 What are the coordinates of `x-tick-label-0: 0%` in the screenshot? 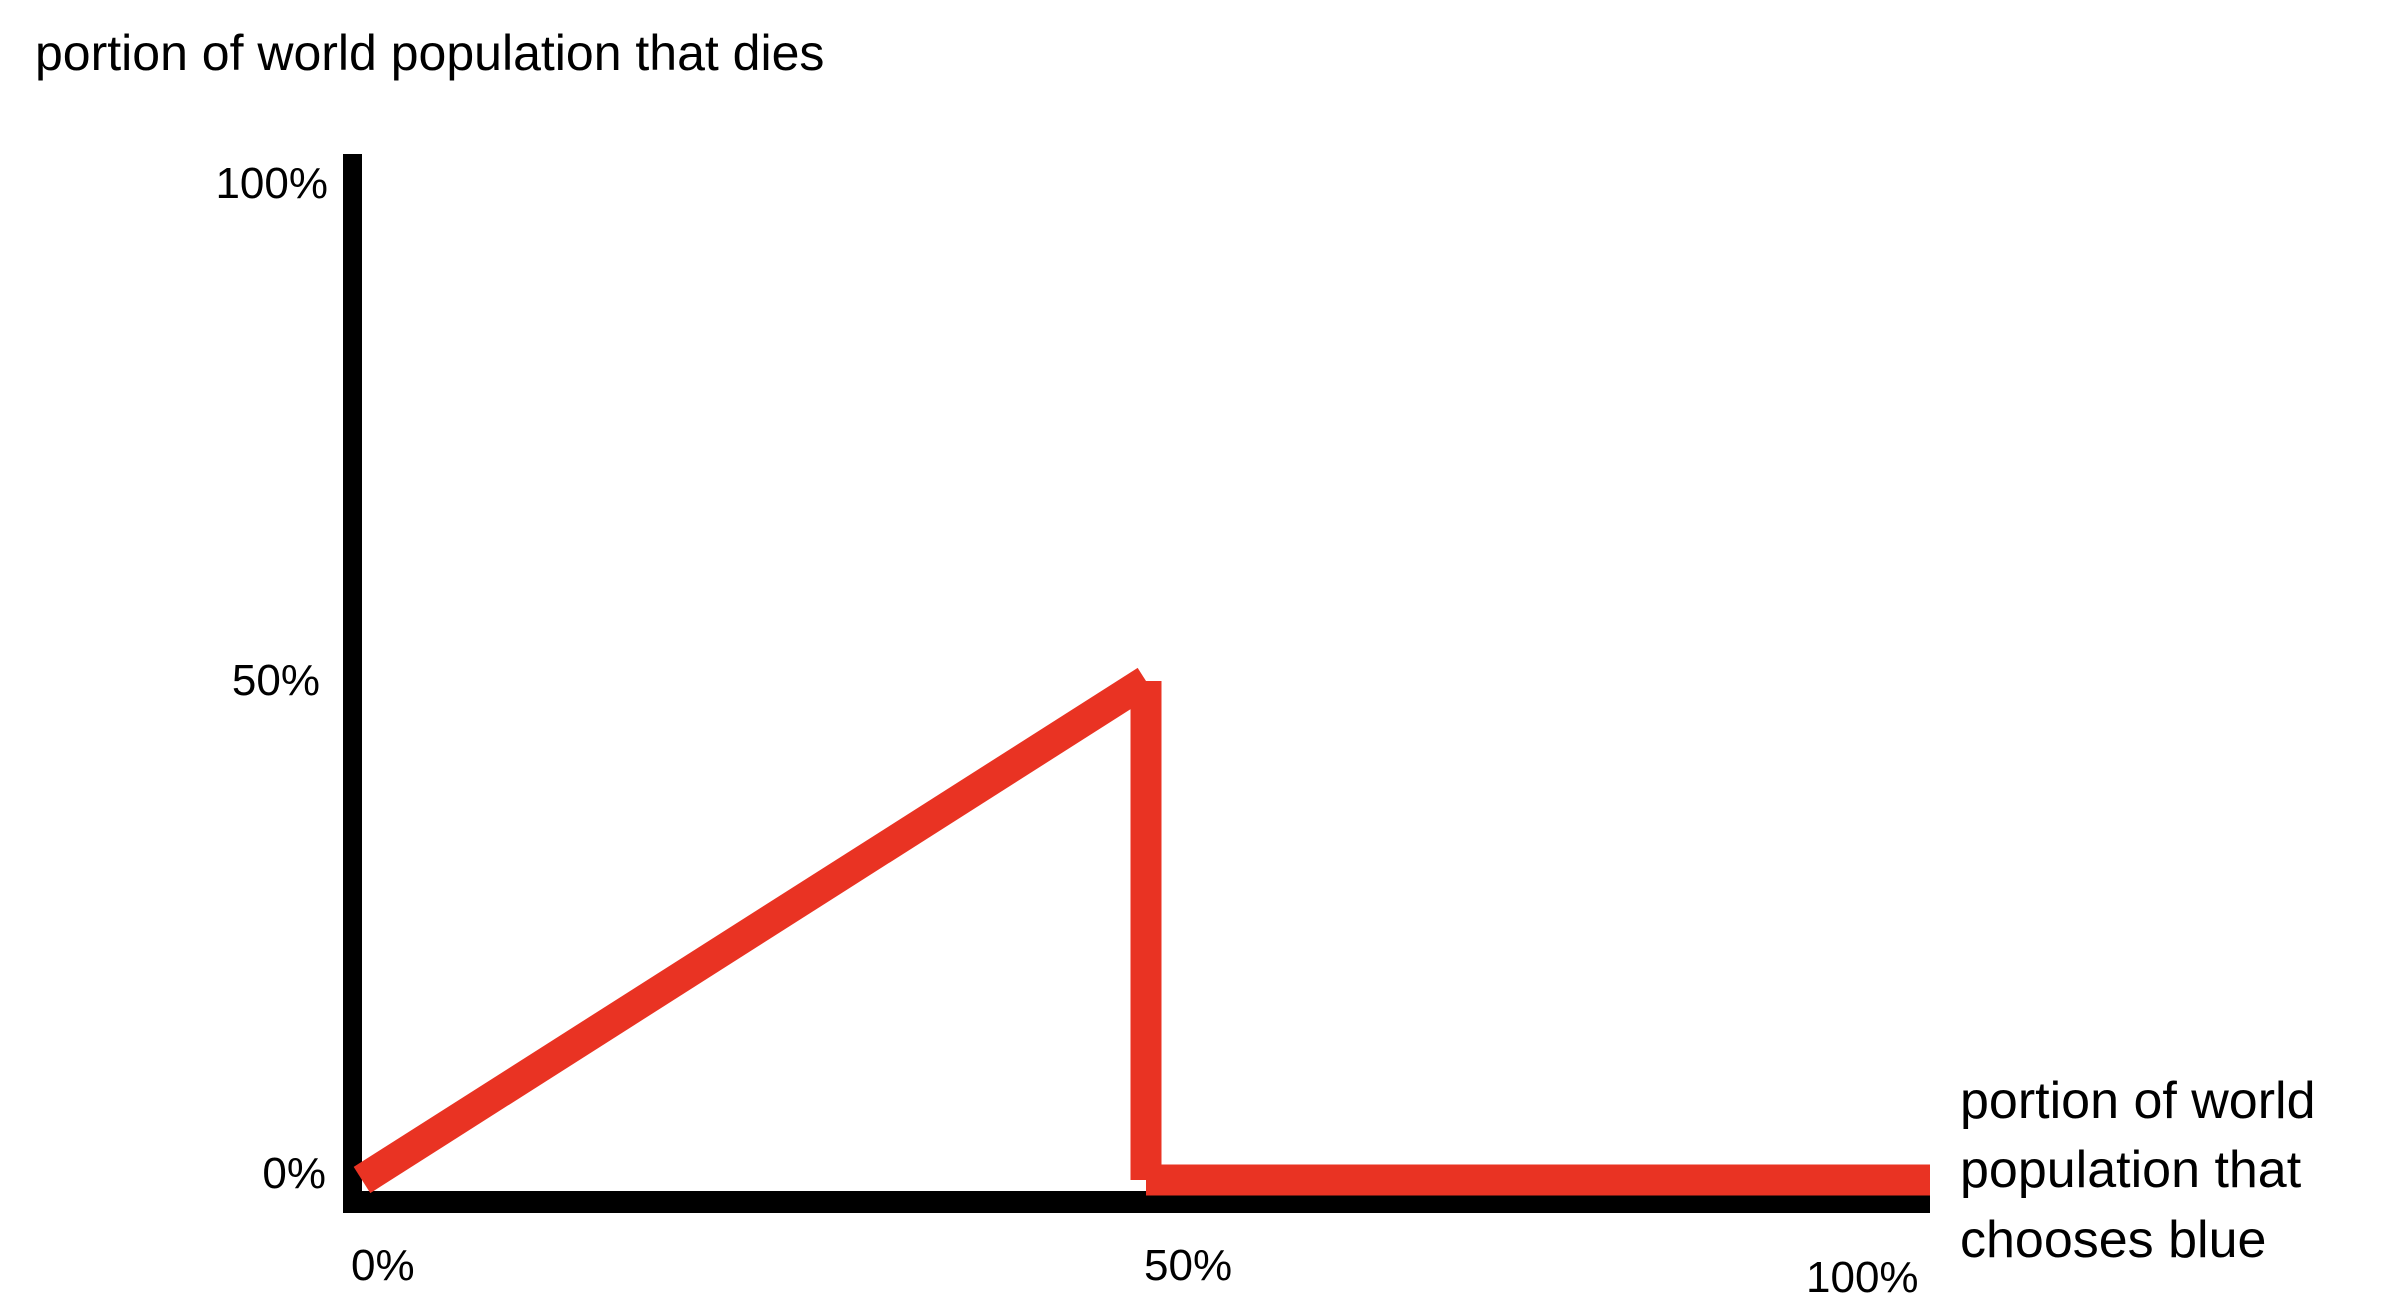 It's located at (383, 1265).